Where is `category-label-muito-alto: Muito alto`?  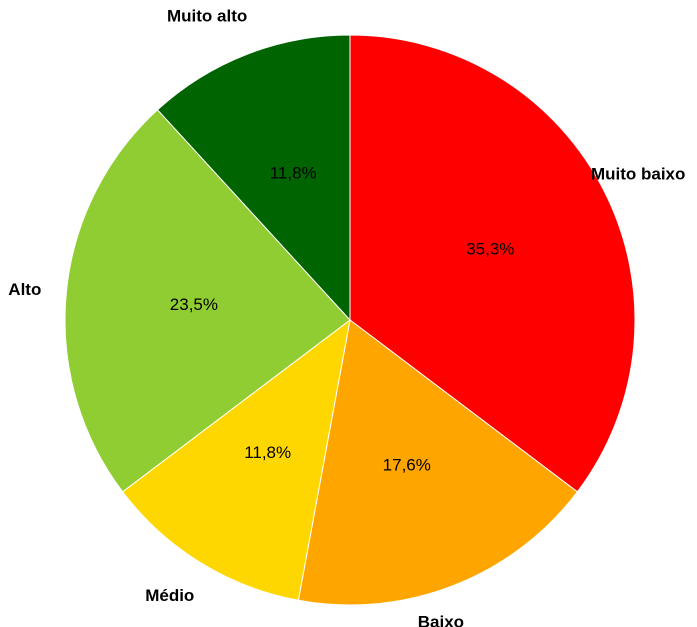 category-label-muito-alto: Muito alto is located at coordinates (207, 16).